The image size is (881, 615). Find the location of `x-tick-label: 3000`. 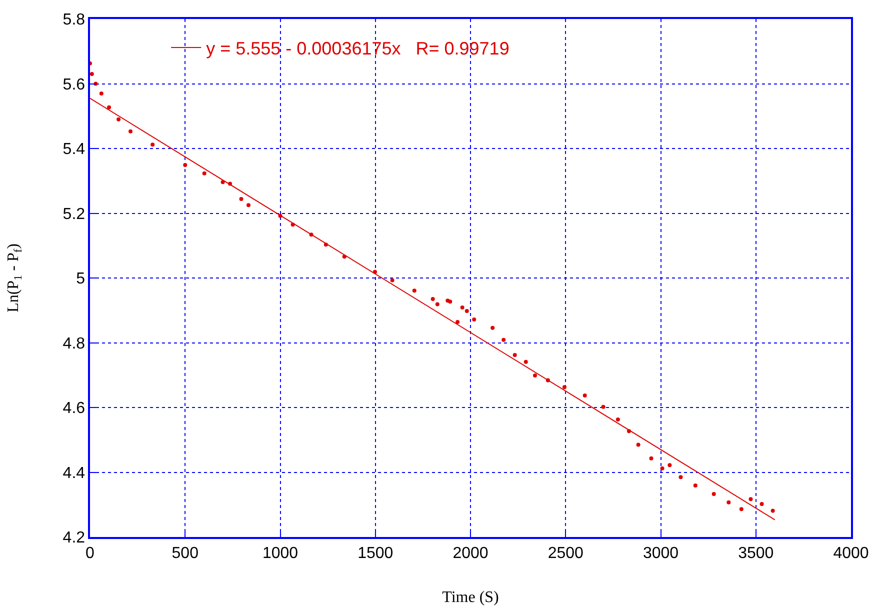

x-tick-label: 3000 is located at coordinates (660, 553).